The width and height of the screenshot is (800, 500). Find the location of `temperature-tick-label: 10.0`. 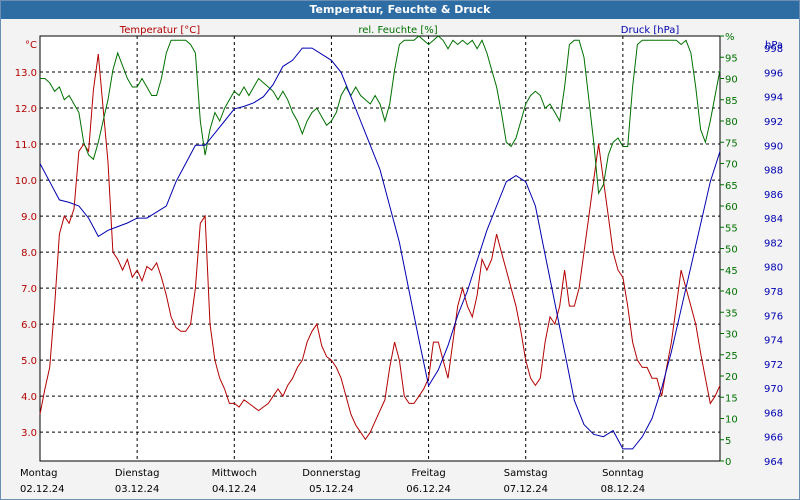

temperature-tick-label: 10.0 is located at coordinates (26, 181).